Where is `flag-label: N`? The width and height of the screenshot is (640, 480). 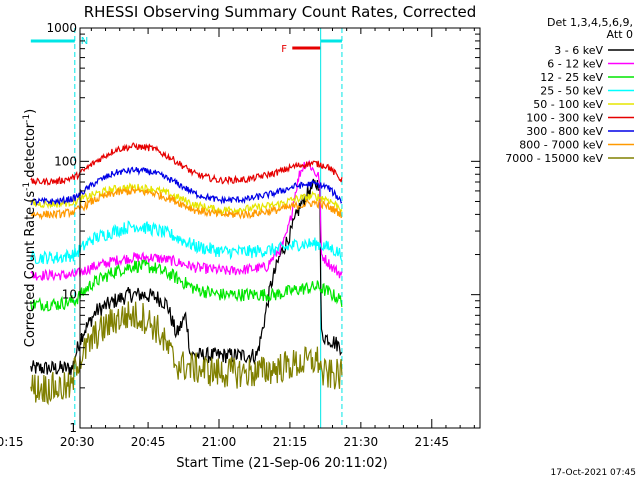
flag-label: N is located at coordinates (84, 41).